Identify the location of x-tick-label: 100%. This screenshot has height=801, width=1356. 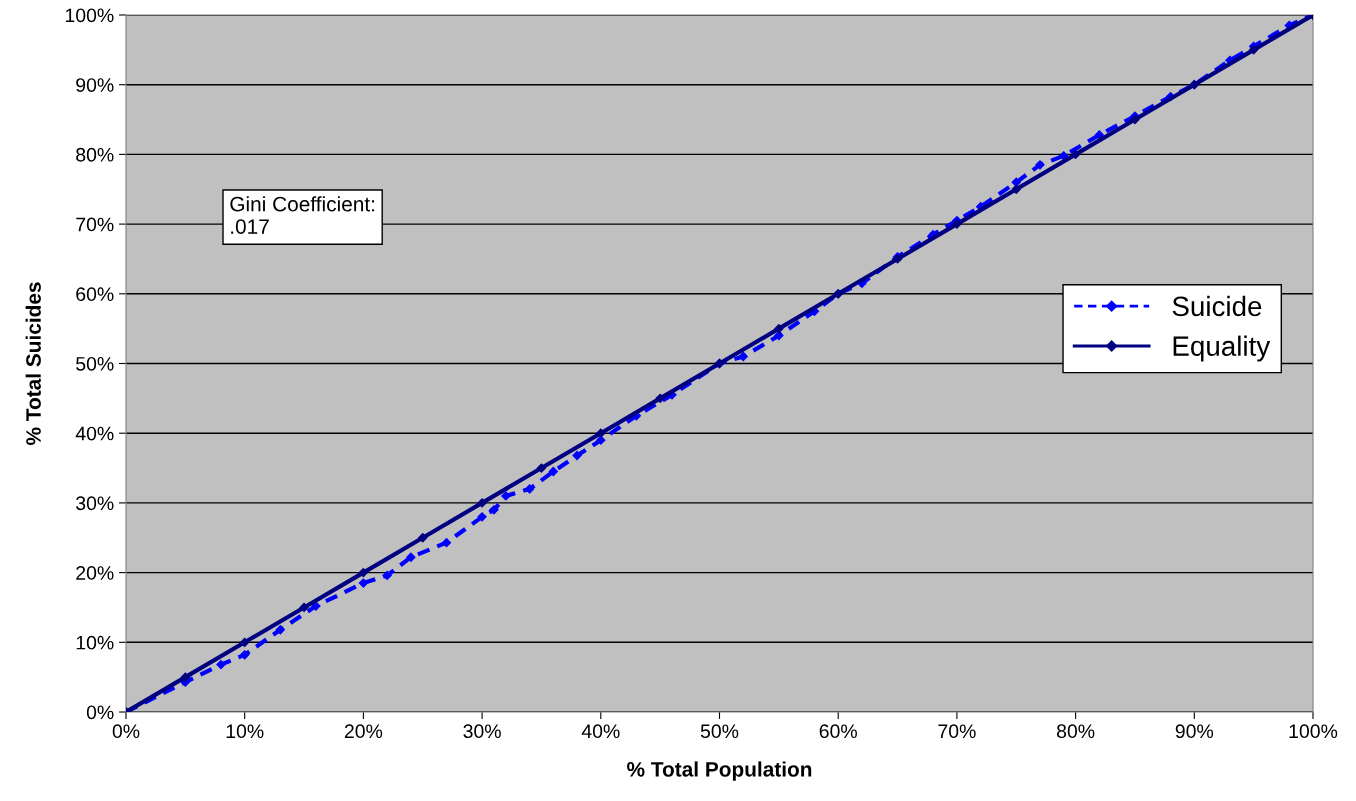
(1313, 731).